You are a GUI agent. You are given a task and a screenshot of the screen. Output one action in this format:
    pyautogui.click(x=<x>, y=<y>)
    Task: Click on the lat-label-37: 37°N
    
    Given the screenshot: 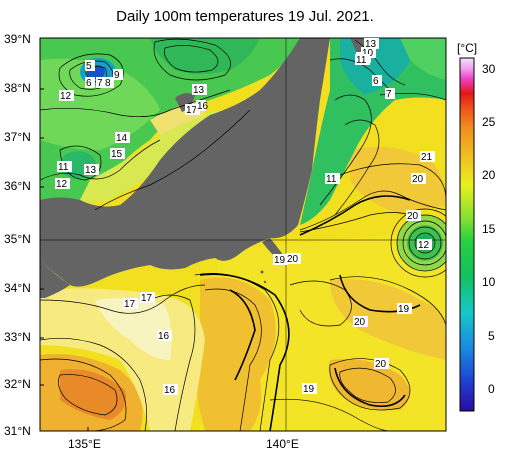 What is the action you would take?
    pyautogui.click(x=17, y=137)
    